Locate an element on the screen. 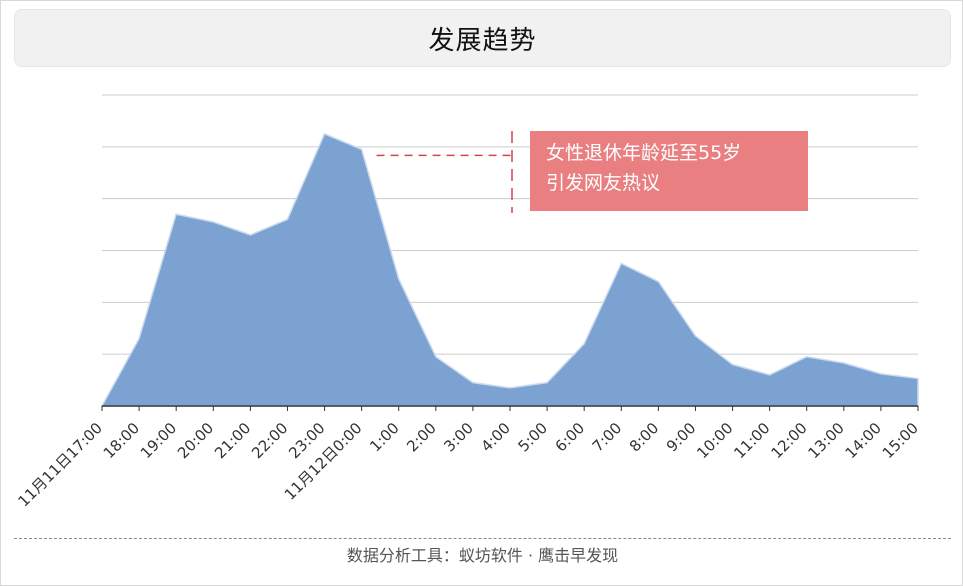 The image size is (963, 586). x-tick-label: 6:00 is located at coordinates (570, 437).